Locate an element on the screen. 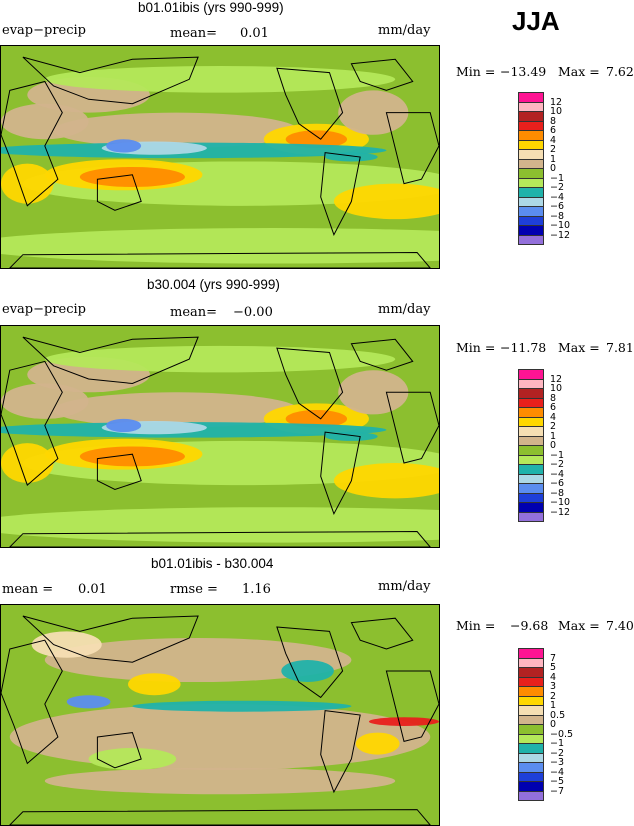 The width and height of the screenshot is (634, 826). panel-2-colorbar: 12 10 8 6 4 2 1 0 −1 −2 −4 −6 −8 −10 −12 is located at coordinates (548, 455).